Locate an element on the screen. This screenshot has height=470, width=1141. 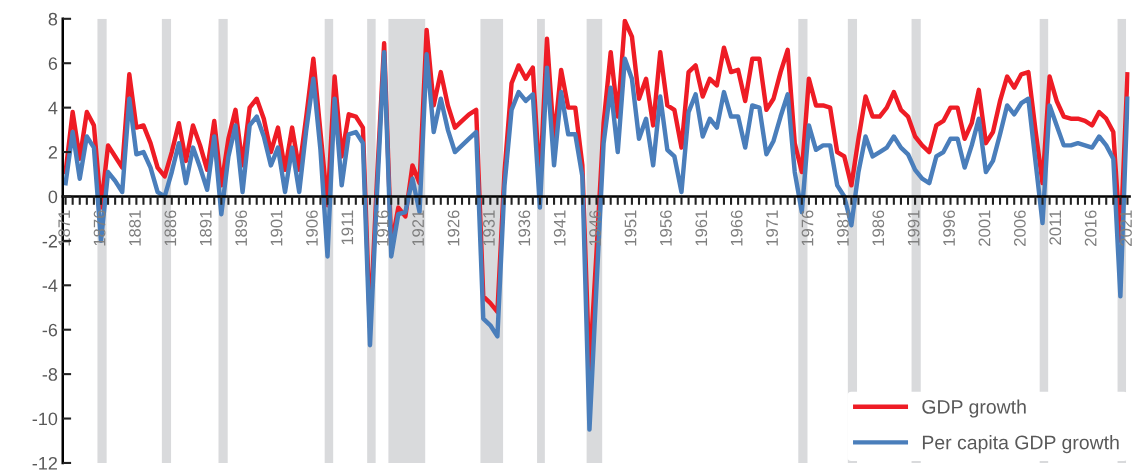
x-tick-label: 1936 is located at coordinates (524, 228).